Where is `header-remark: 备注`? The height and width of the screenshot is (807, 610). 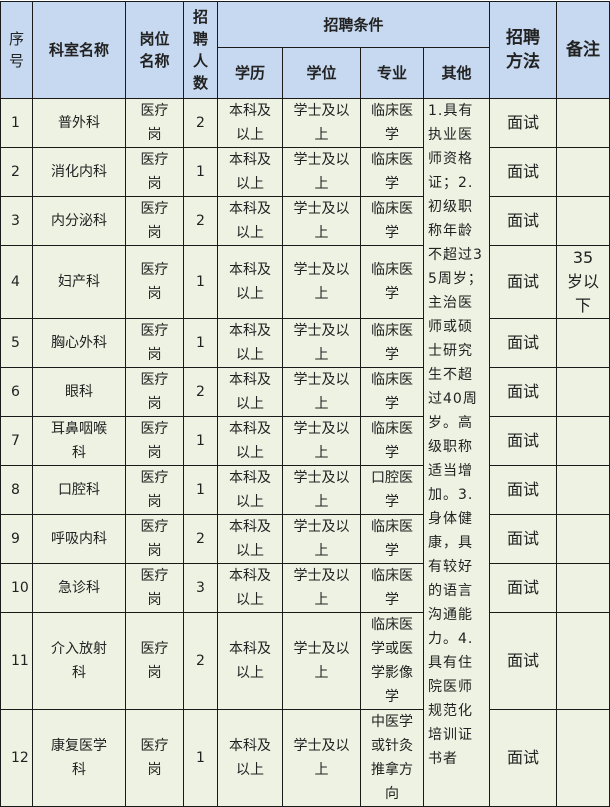 header-remark: 备注 is located at coordinates (583, 50).